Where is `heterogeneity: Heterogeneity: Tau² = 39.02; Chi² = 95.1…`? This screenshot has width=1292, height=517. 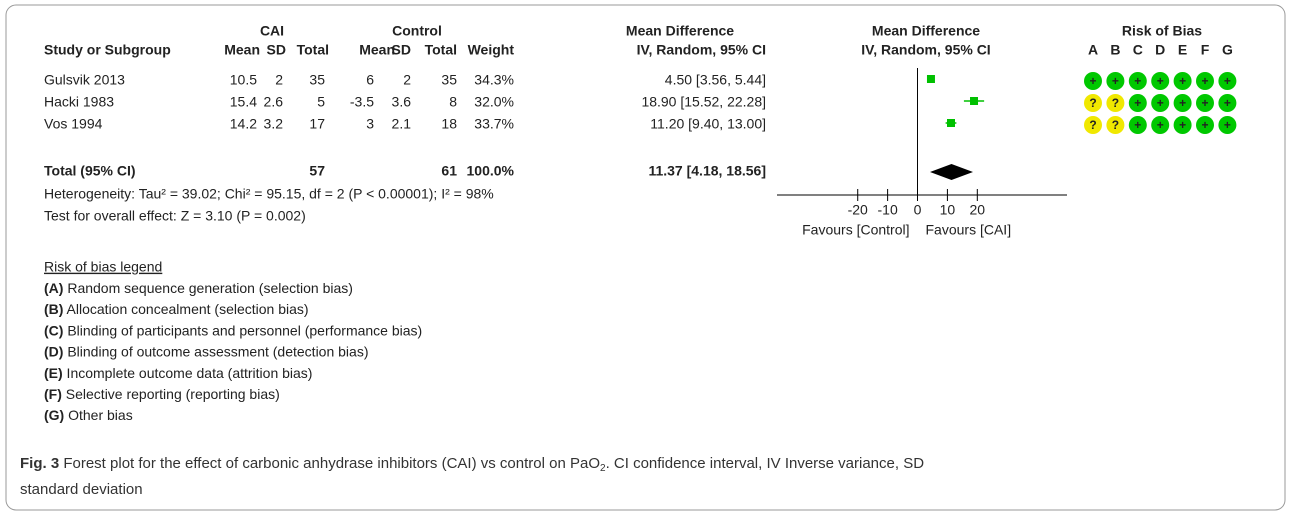
heterogeneity: Heterogeneity: Tau² = 39.02; Chi² = 95.1… is located at coordinates (269, 194).